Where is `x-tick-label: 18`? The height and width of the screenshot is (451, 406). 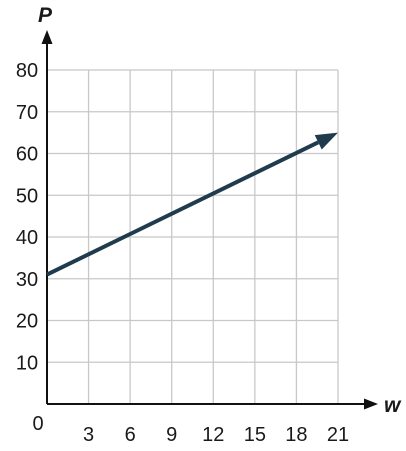
x-tick-label: 18 is located at coordinates (296, 435).